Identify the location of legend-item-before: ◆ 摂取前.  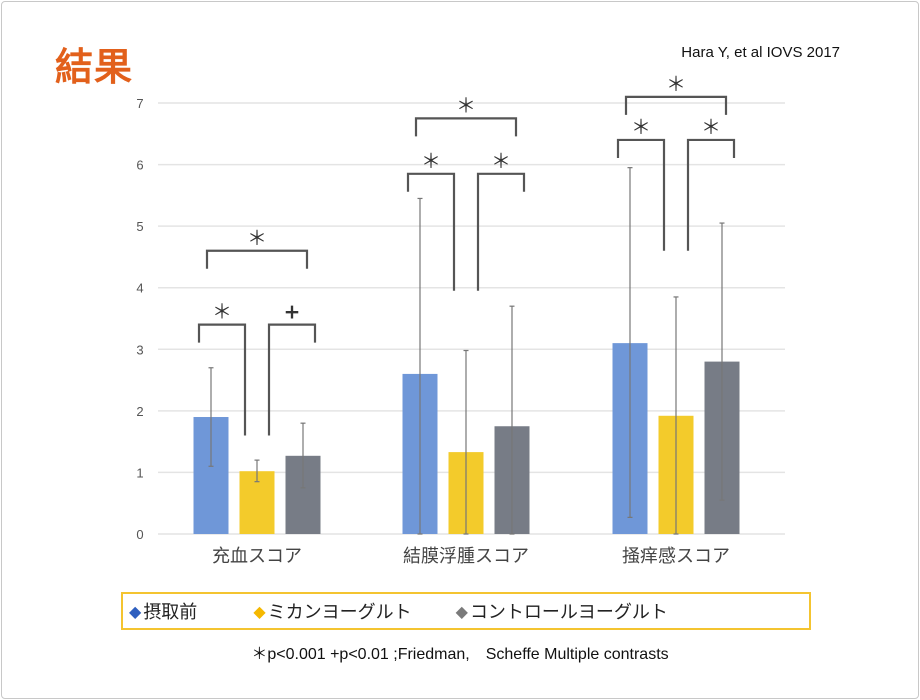
(163, 611).